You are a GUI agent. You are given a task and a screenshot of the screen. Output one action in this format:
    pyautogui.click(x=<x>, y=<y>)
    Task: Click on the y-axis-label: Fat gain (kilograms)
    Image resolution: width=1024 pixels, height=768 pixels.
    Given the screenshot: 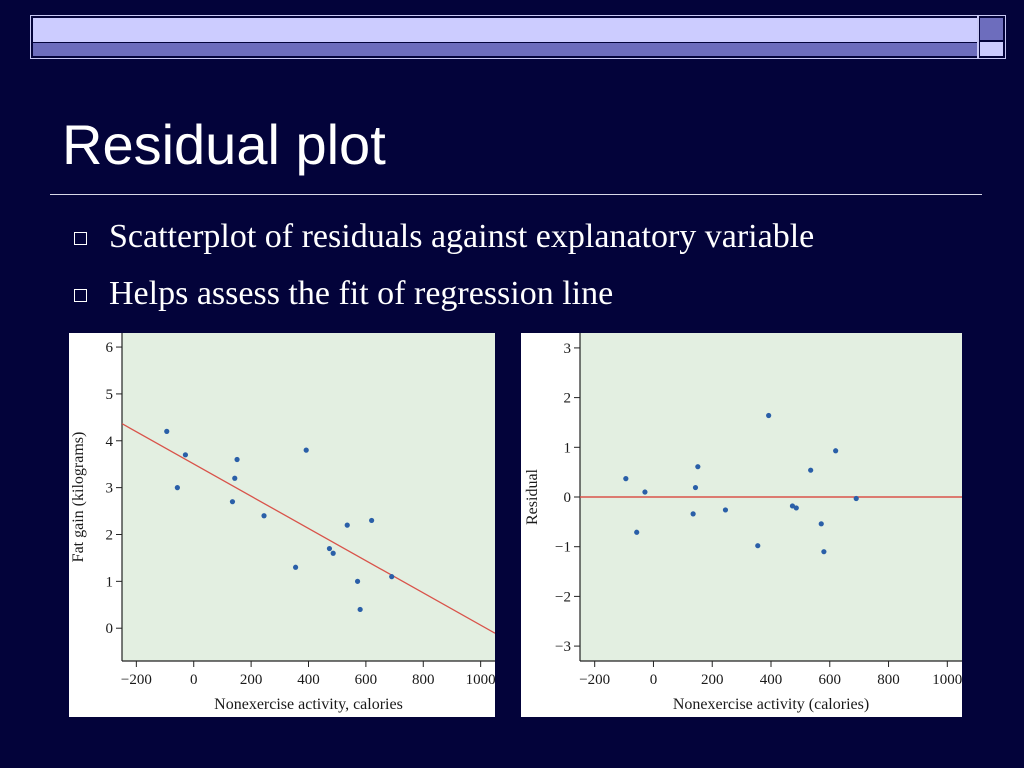 What is the action you would take?
    pyautogui.click(x=78, y=497)
    